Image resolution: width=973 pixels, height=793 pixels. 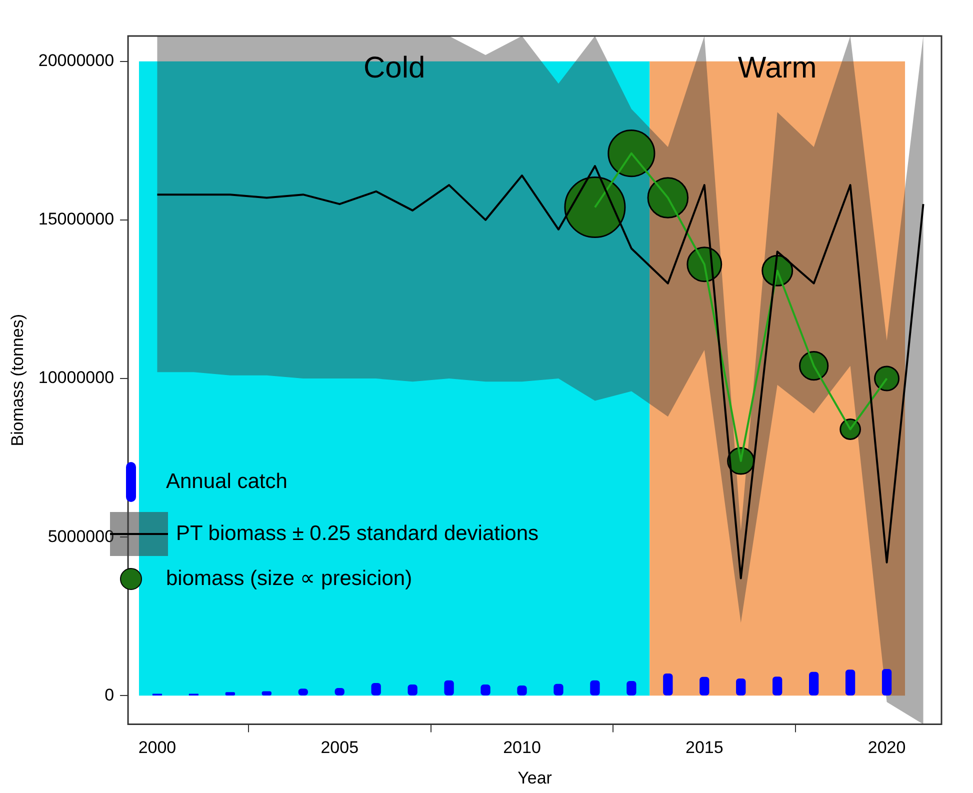 I want to click on legend-label: Annual catch, so click(x=227, y=482).